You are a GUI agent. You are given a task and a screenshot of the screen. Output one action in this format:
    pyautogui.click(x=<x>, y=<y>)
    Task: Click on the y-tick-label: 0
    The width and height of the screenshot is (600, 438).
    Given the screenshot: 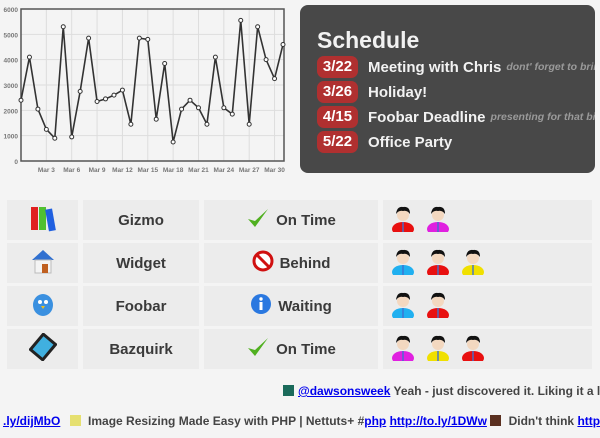 What is the action you would take?
    pyautogui.click(x=16, y=162)
    